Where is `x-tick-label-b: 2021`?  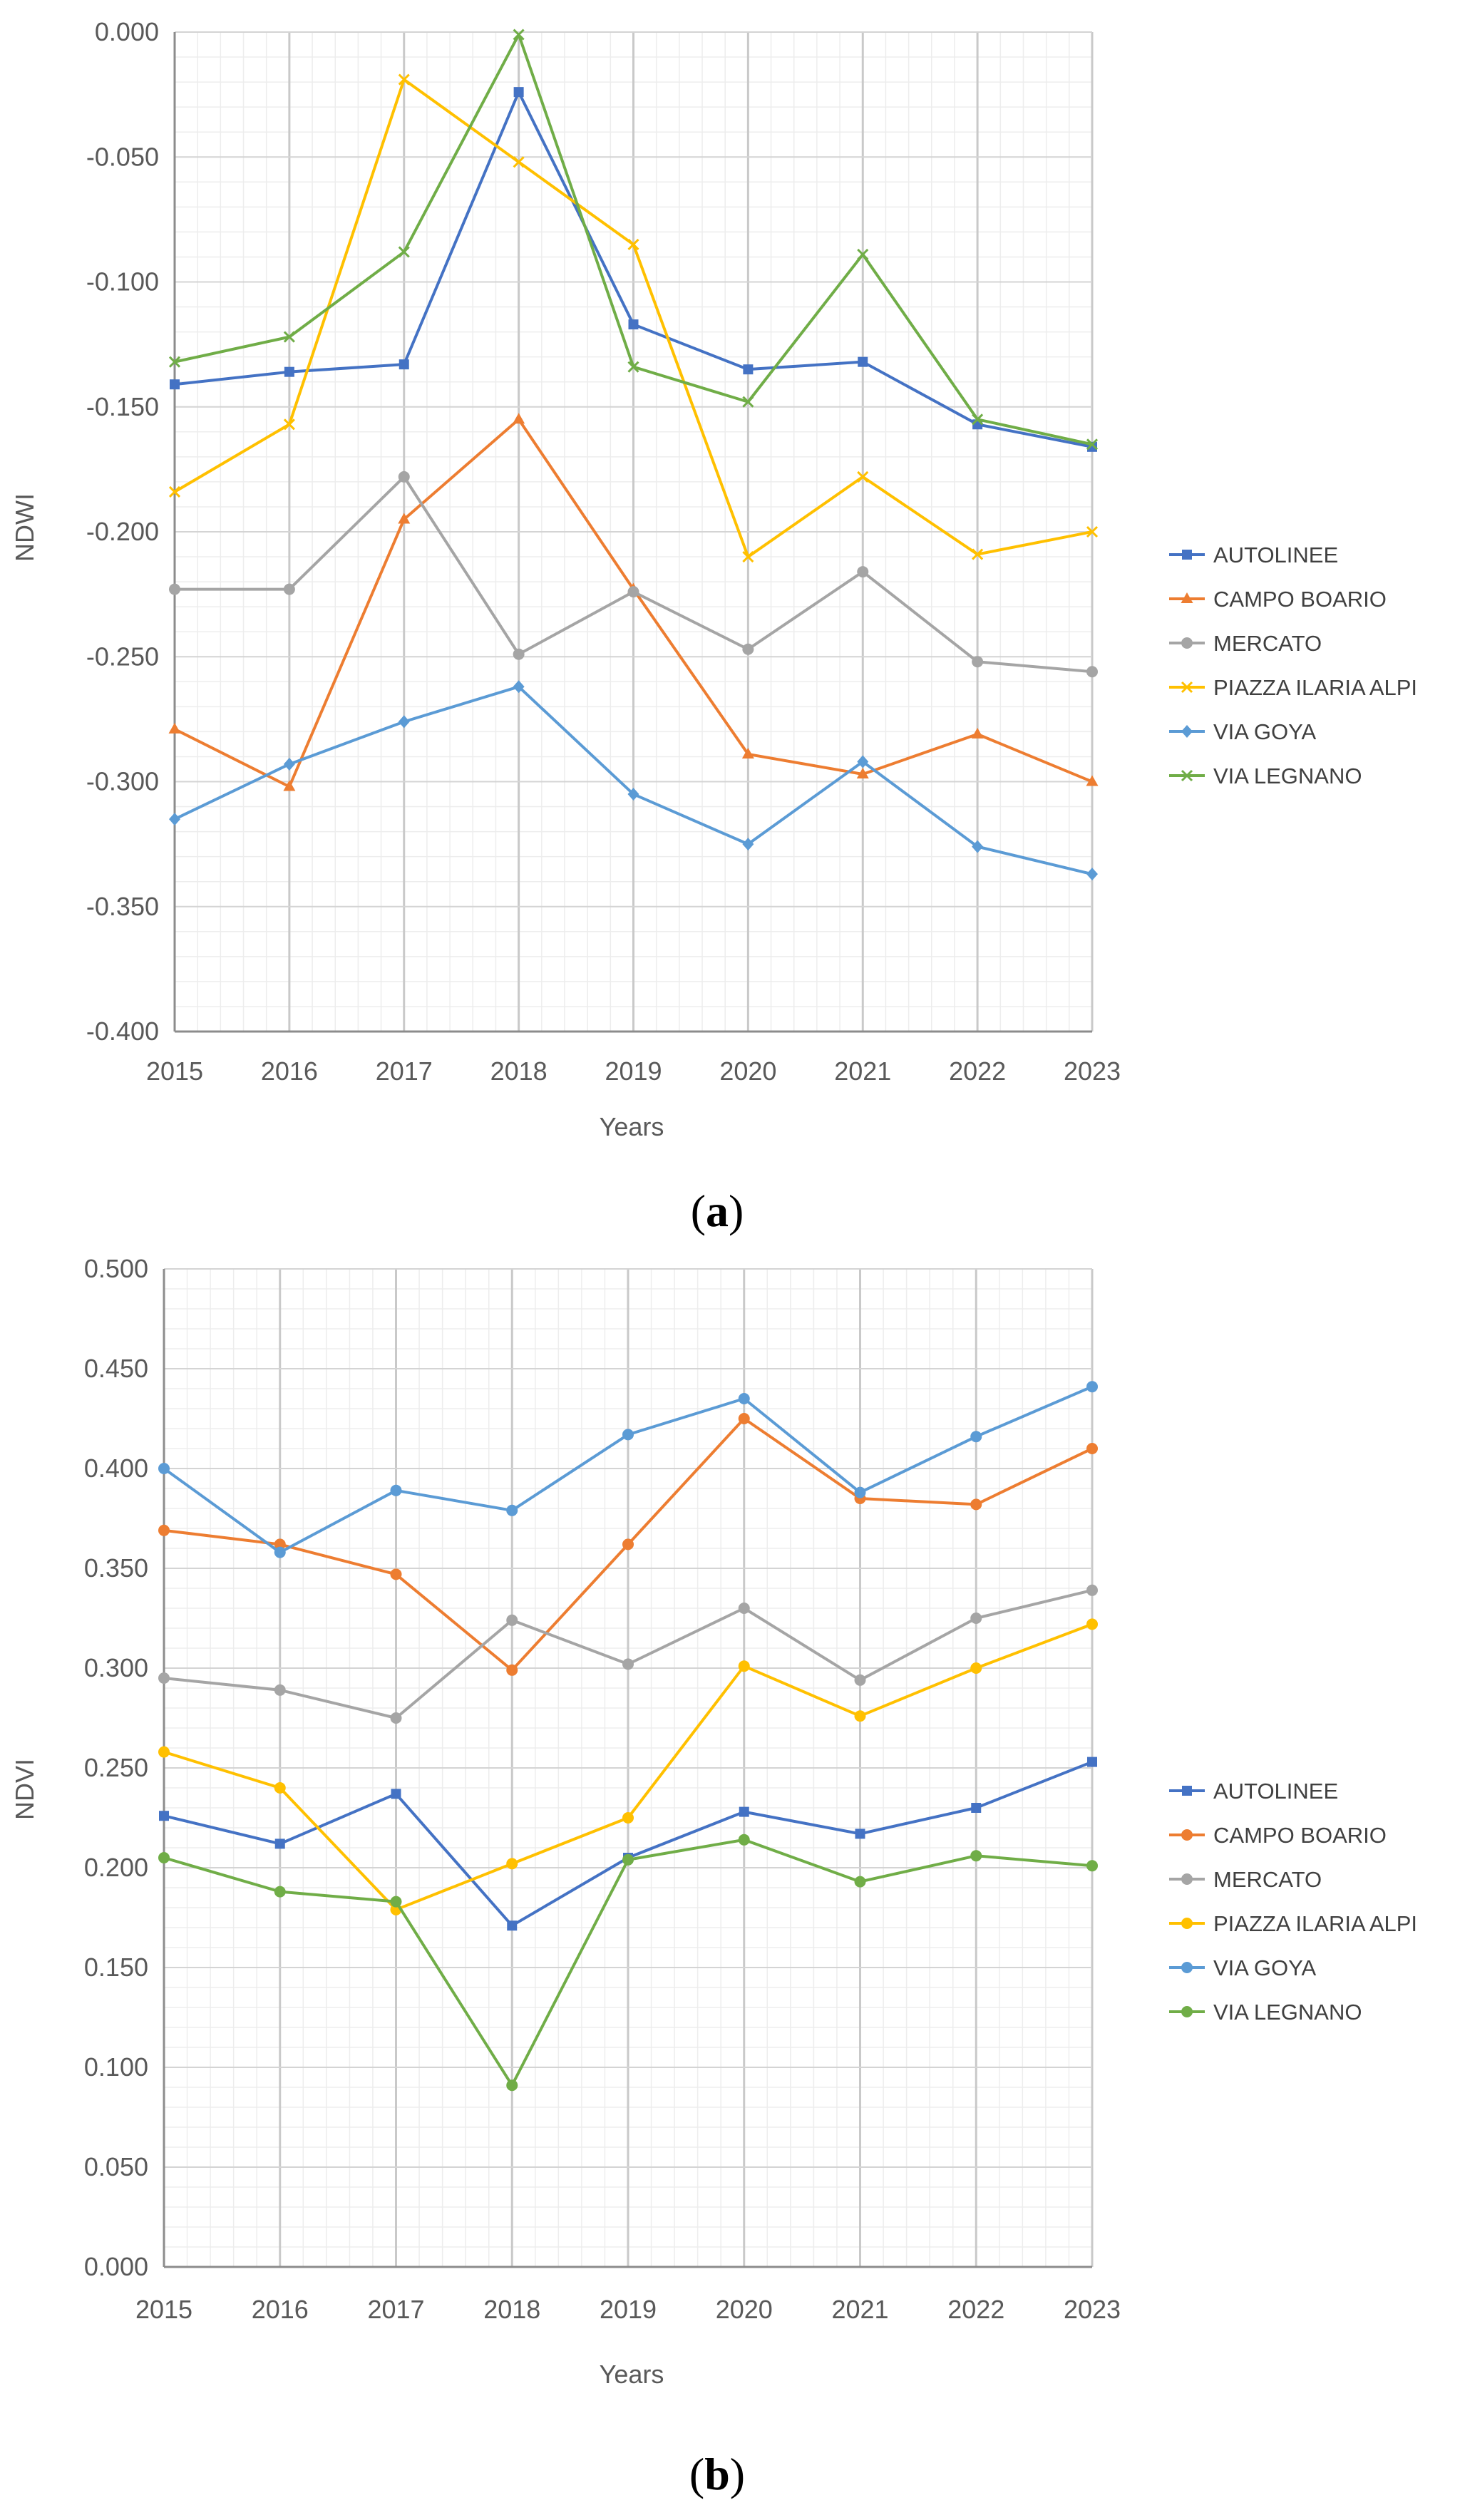
x-tick-label-b: 2021 is located at coordinates (859, 2309).